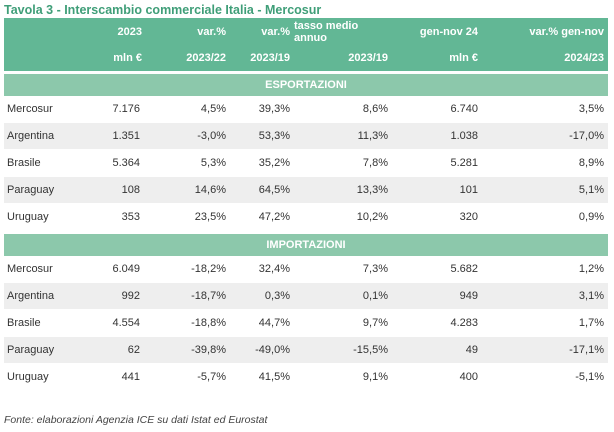 The image size is (614, 432). Describe the element at coordinates (375, 323) in the screenshot. I see `value-cell: 9,7%` at that location.